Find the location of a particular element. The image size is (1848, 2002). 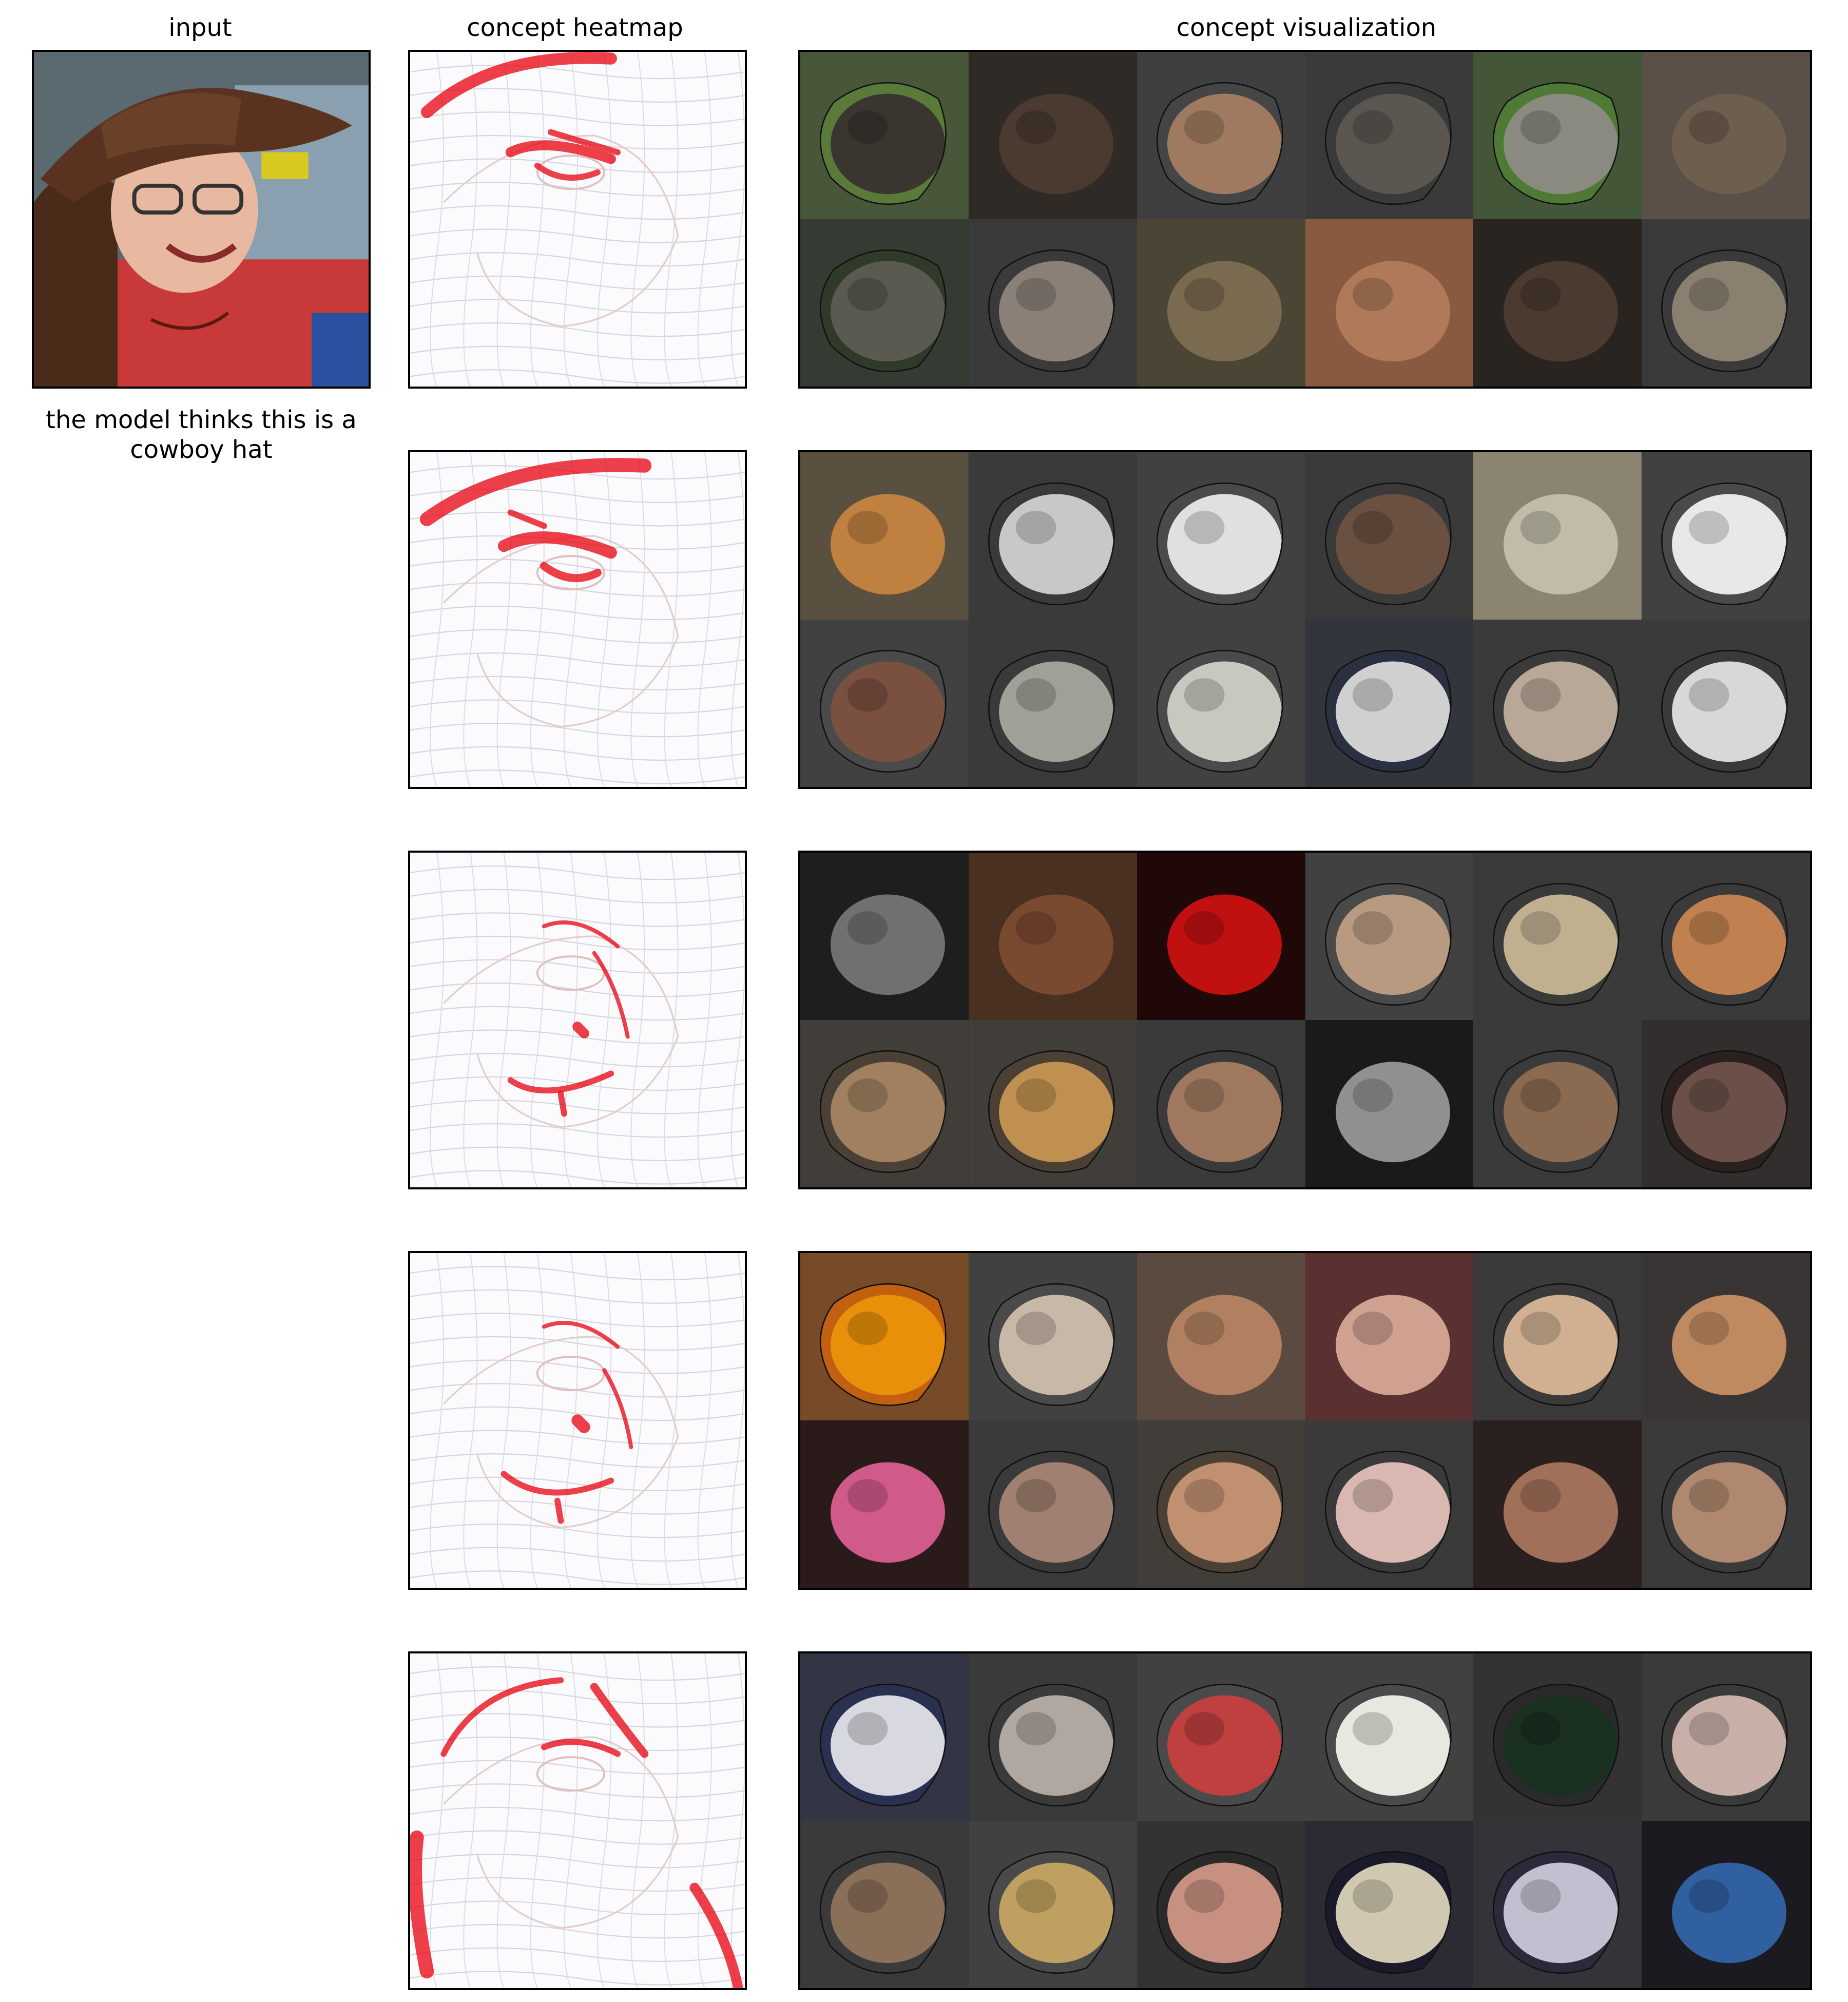

input-image is located at coordinates (201, 219).